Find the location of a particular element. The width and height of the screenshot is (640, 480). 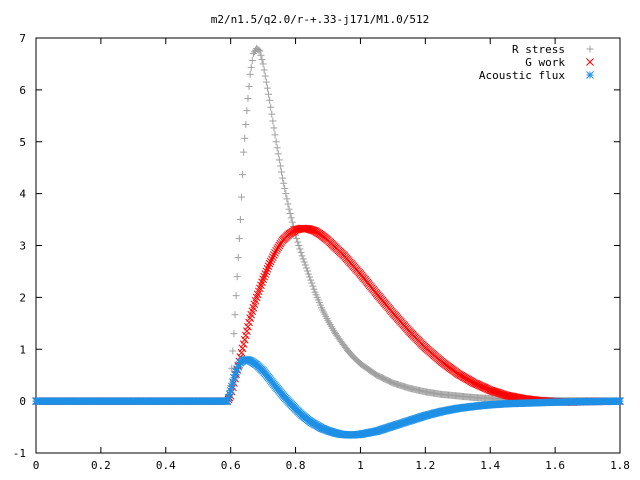

y-tick-label: 7 is located at coordinates (22, 38).